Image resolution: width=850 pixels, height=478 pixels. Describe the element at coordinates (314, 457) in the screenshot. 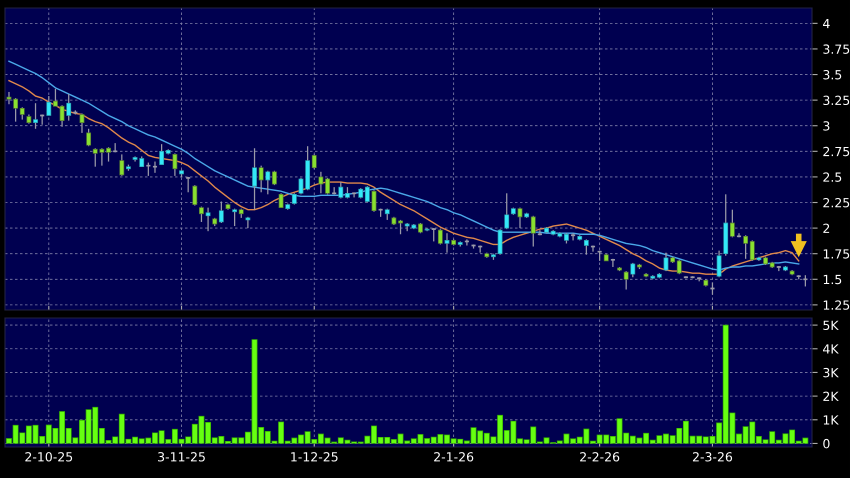

I see `x-tick-label: 1-12-25` at that location.